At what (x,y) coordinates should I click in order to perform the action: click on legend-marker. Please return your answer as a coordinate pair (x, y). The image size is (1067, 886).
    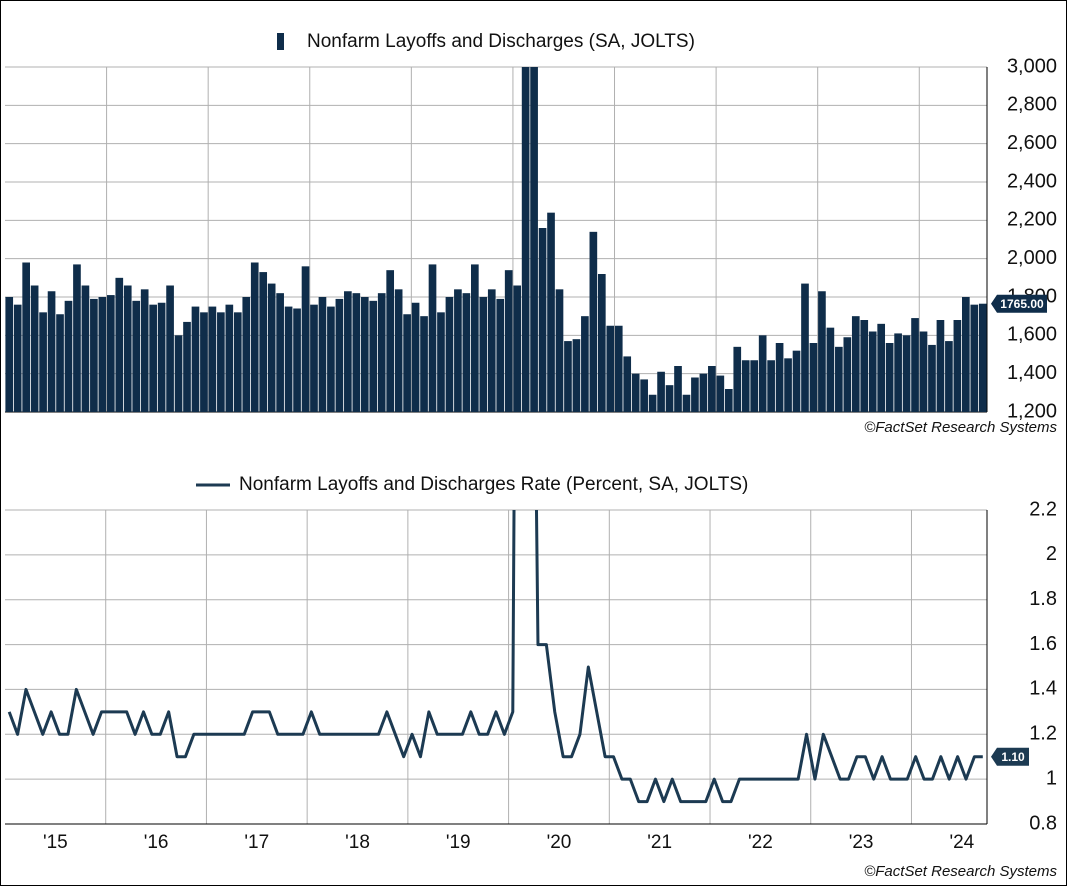
    Looking at the image, I should click on (280, 41).